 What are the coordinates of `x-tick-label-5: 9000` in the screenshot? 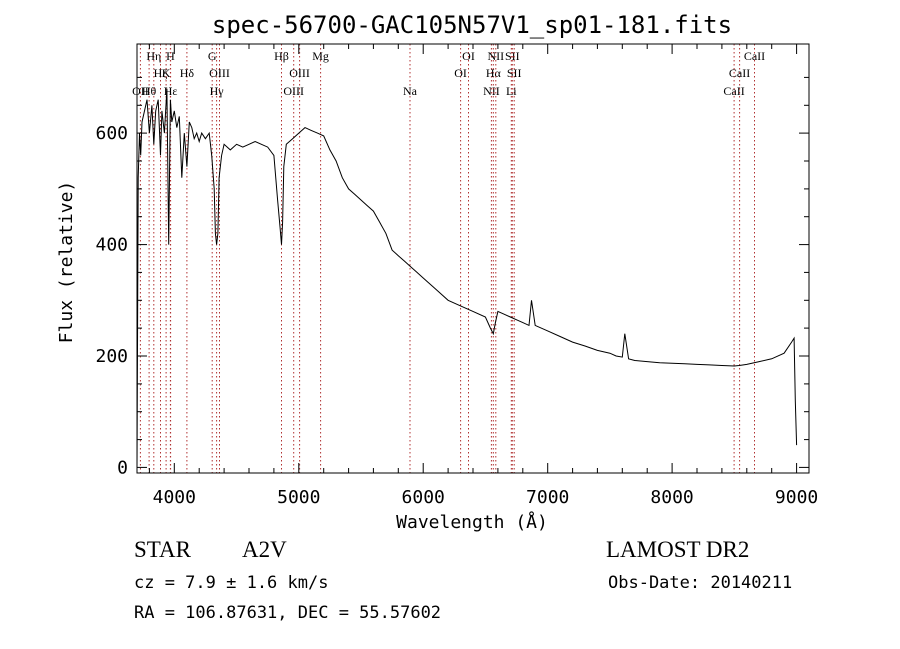 It's located at (796, 497).